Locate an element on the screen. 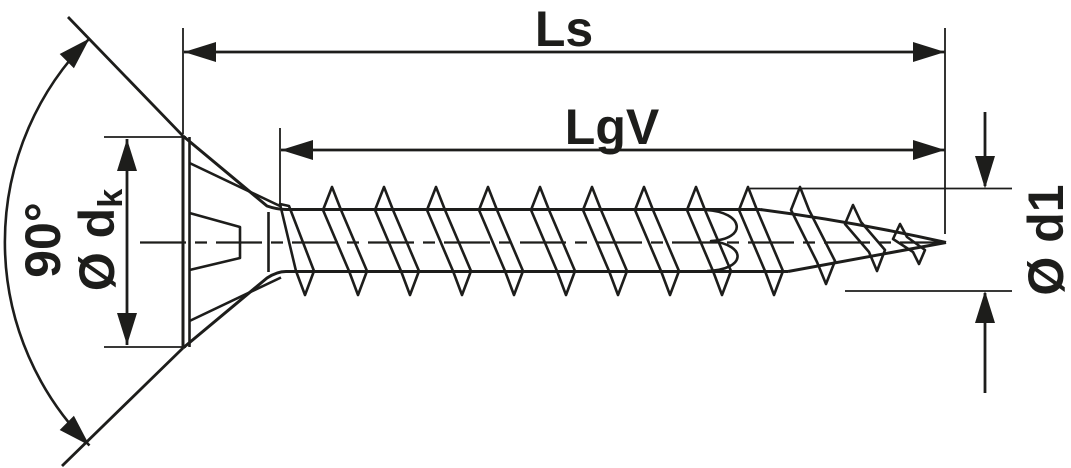  lgv-label: LgV is located at coordinates (612, 127).